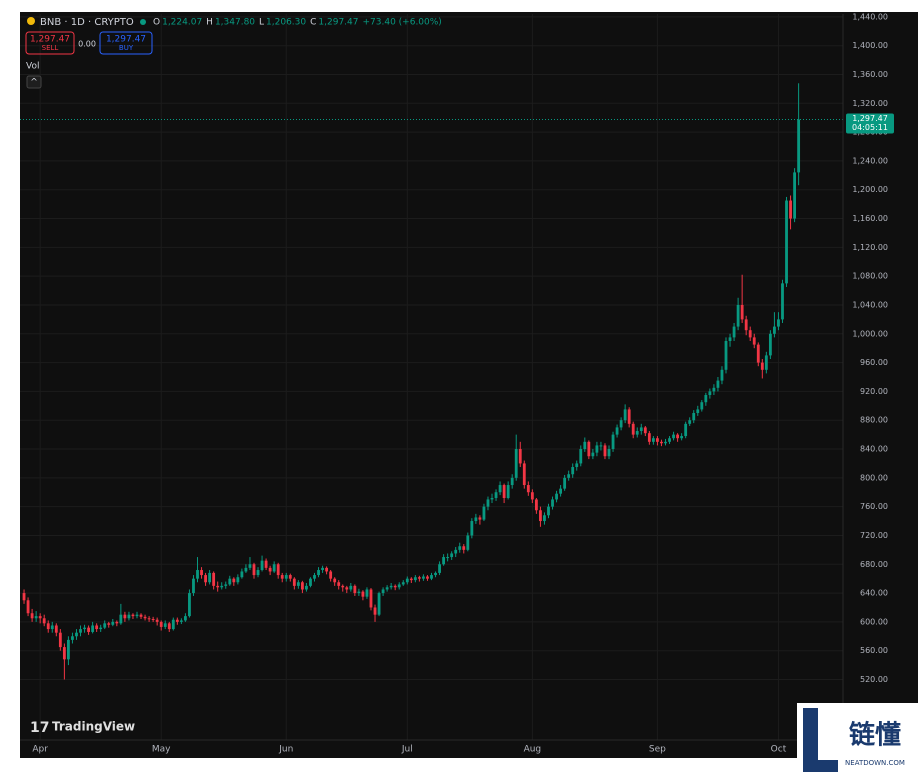 Image resolution: width=918 pixels, height=774 pixels. Describe the element at coordinates (870, 103) in the screenshot. I see `y-tick-label: 1,320.00` at that location.